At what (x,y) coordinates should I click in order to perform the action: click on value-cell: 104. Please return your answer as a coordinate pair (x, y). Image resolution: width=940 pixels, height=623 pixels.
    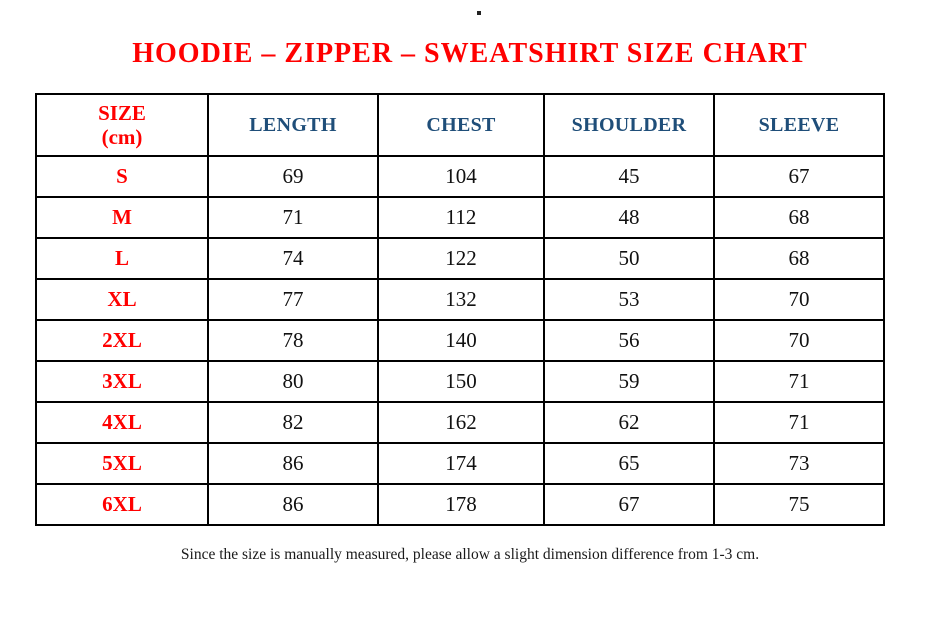
    Looking at the image, I should click on (461, 176).